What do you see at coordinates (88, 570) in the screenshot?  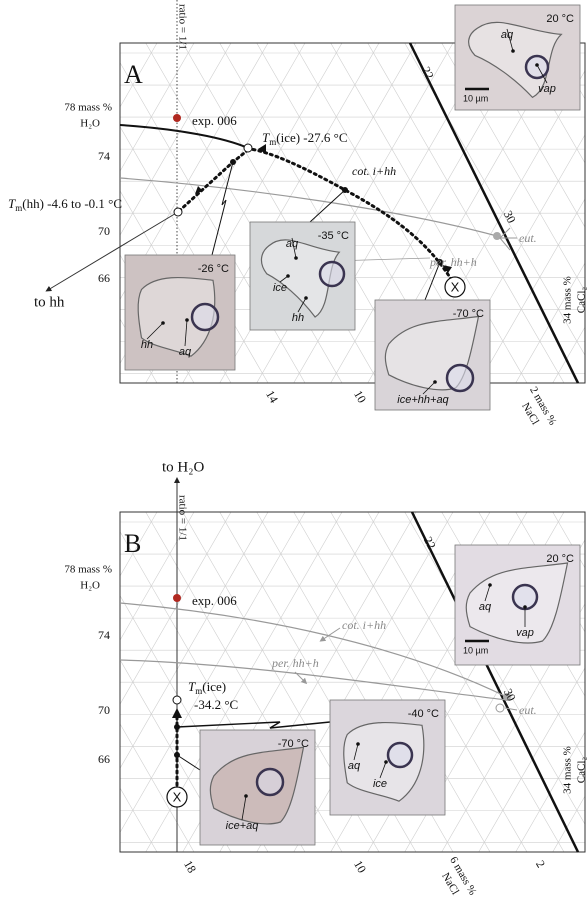 I see `axis-label: 78 mass %` at bounding box center [88, 570].